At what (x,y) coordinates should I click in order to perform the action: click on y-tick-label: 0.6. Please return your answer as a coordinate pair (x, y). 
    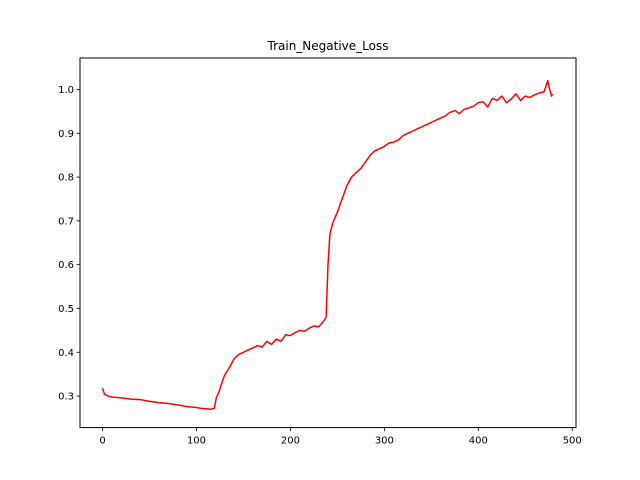
    Looking at the image, I should click on (66, 265).